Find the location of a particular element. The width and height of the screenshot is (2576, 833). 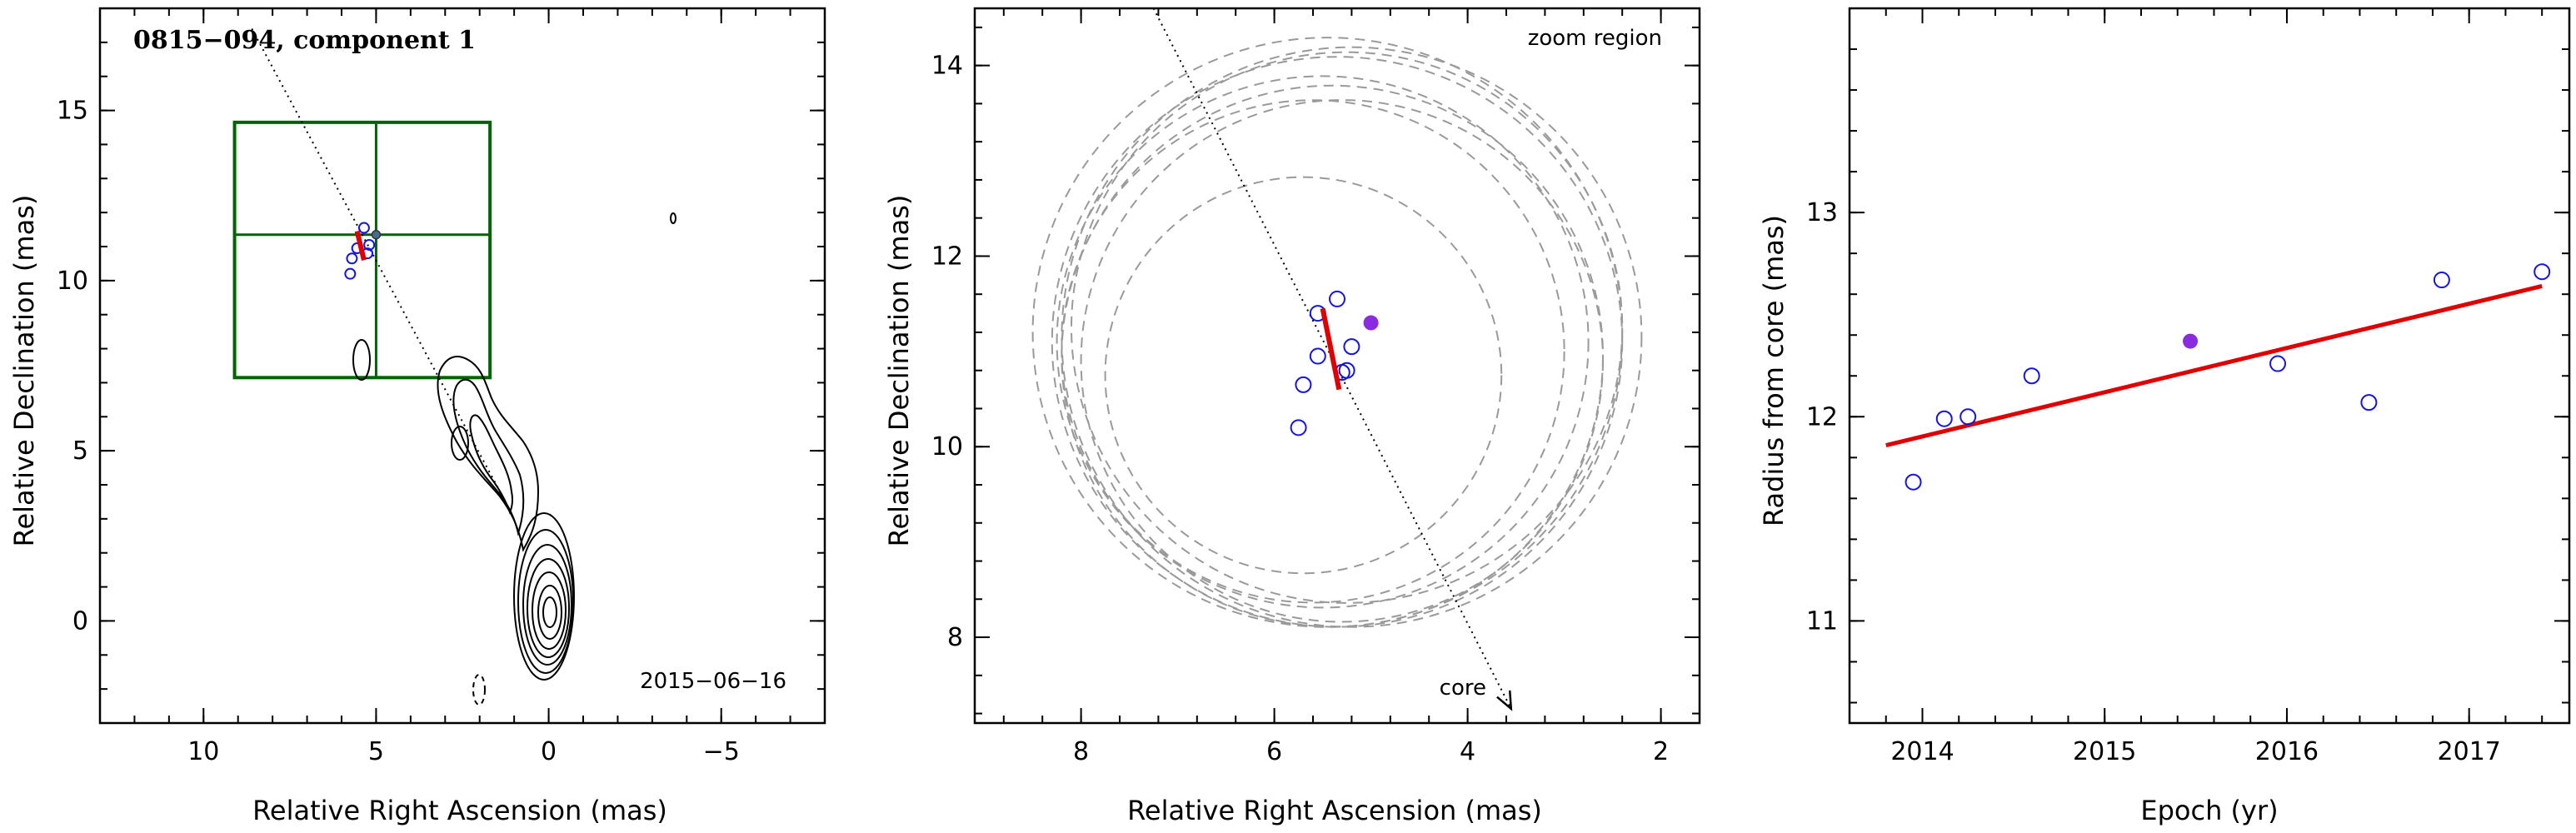

panel-1-contours is located at coordinates (514, 459).